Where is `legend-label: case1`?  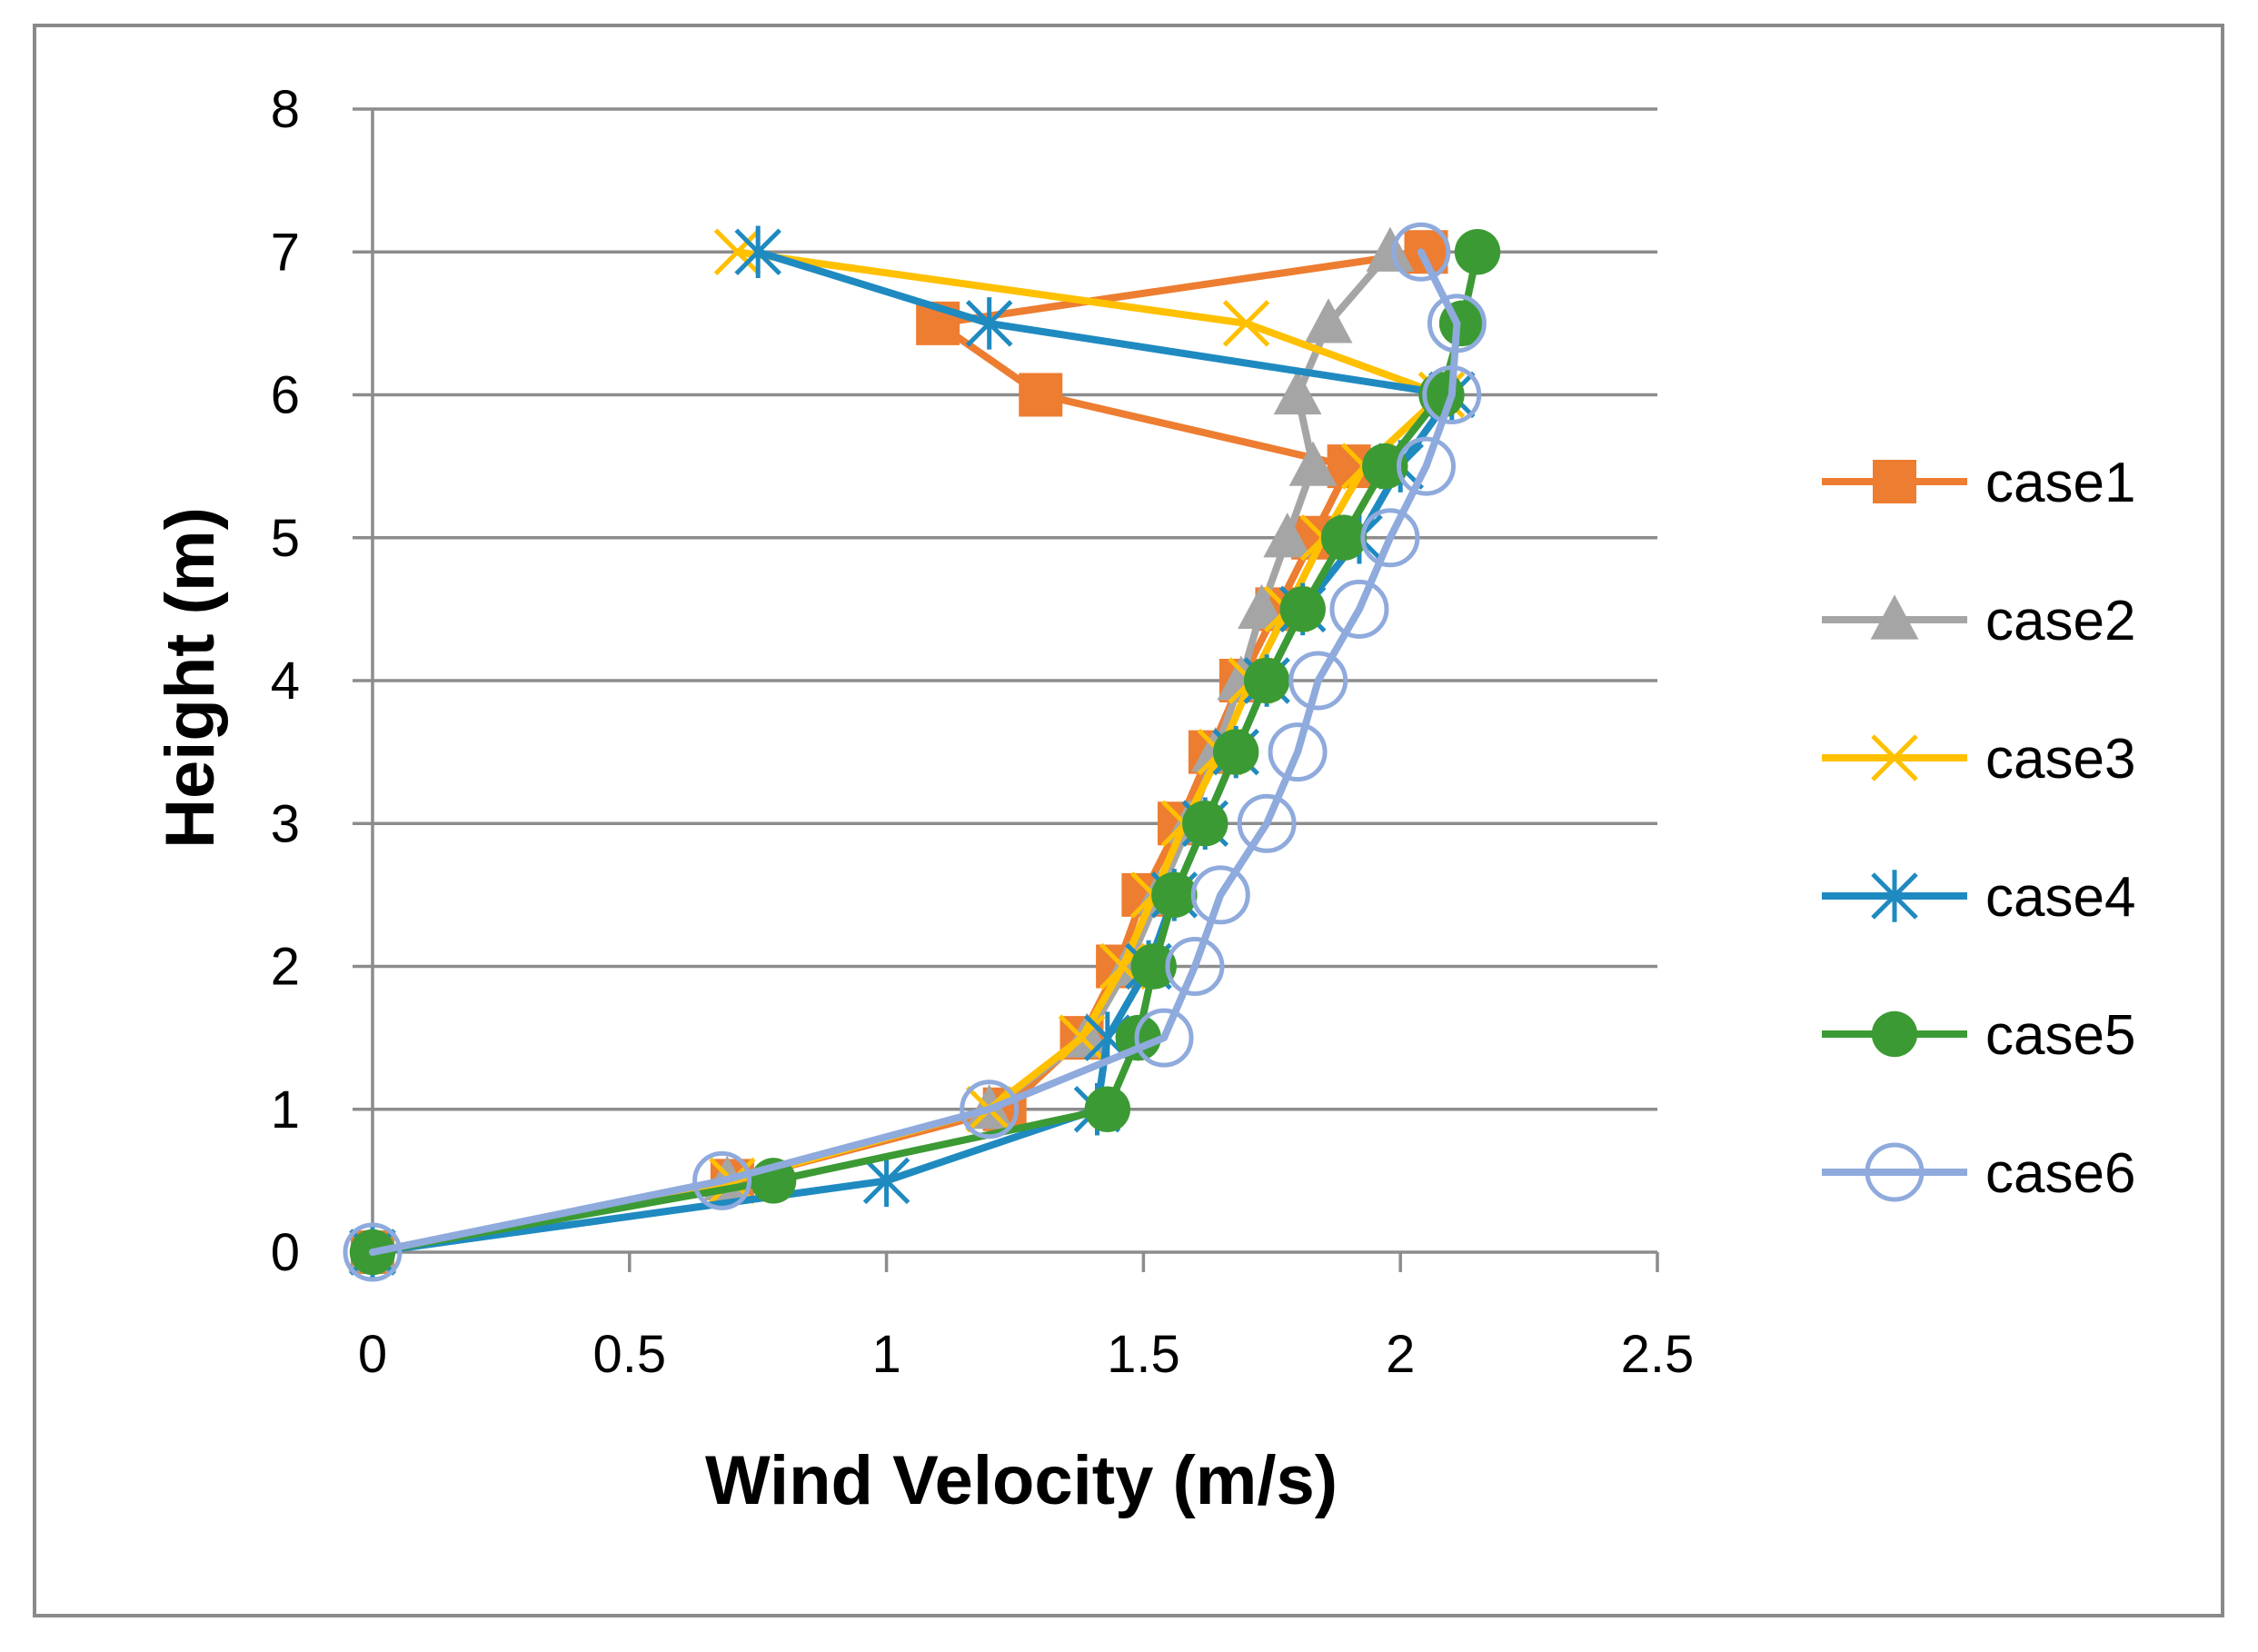 legend-label: case1 is located at coordinates (2060, 483).